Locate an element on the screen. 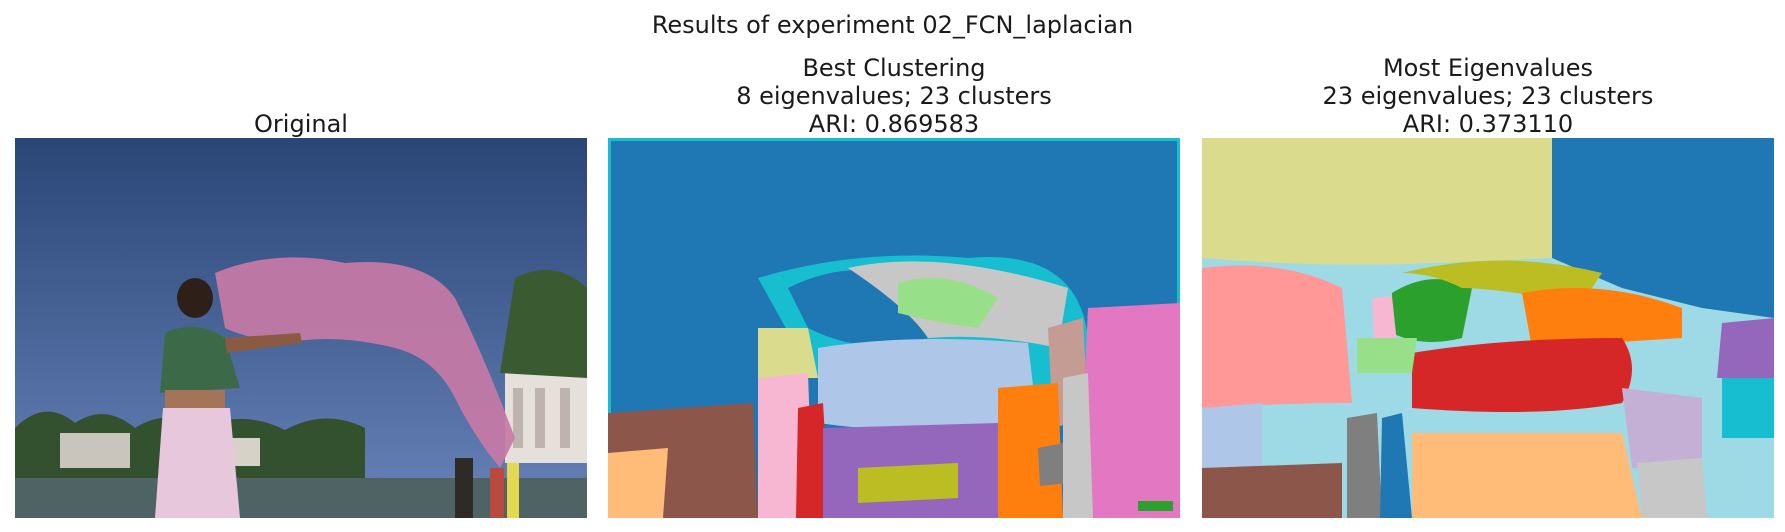 This screenshot has width=1785, height=532. panel-title-original: Original is located at coordinates (301, 124).